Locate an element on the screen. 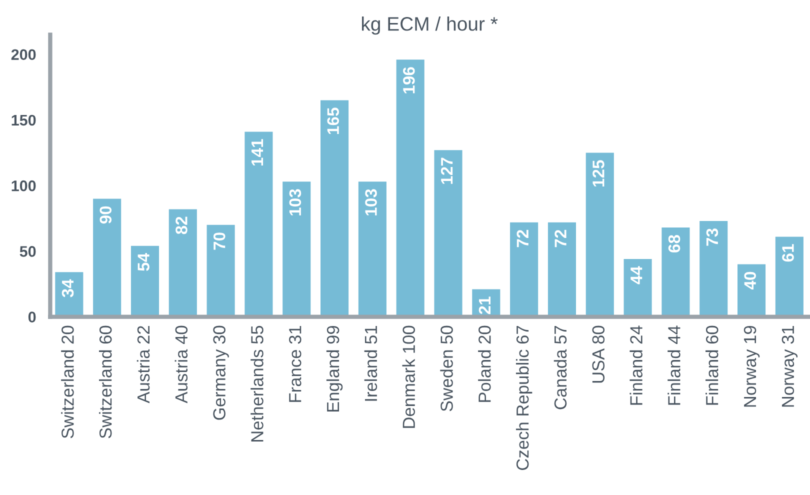 This screenshot has height=495, width=810. x-tick-label: Switzerland 20 is located at coordinates (67, 382).